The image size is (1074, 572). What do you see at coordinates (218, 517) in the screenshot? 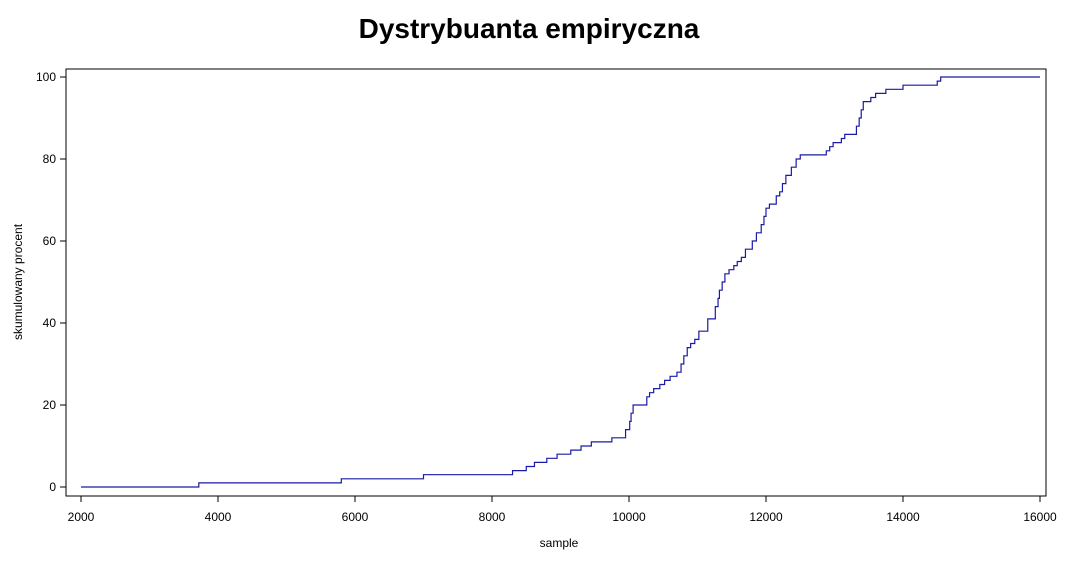
I see `x-tick-label: 4000` at bounding box center [218, 517].